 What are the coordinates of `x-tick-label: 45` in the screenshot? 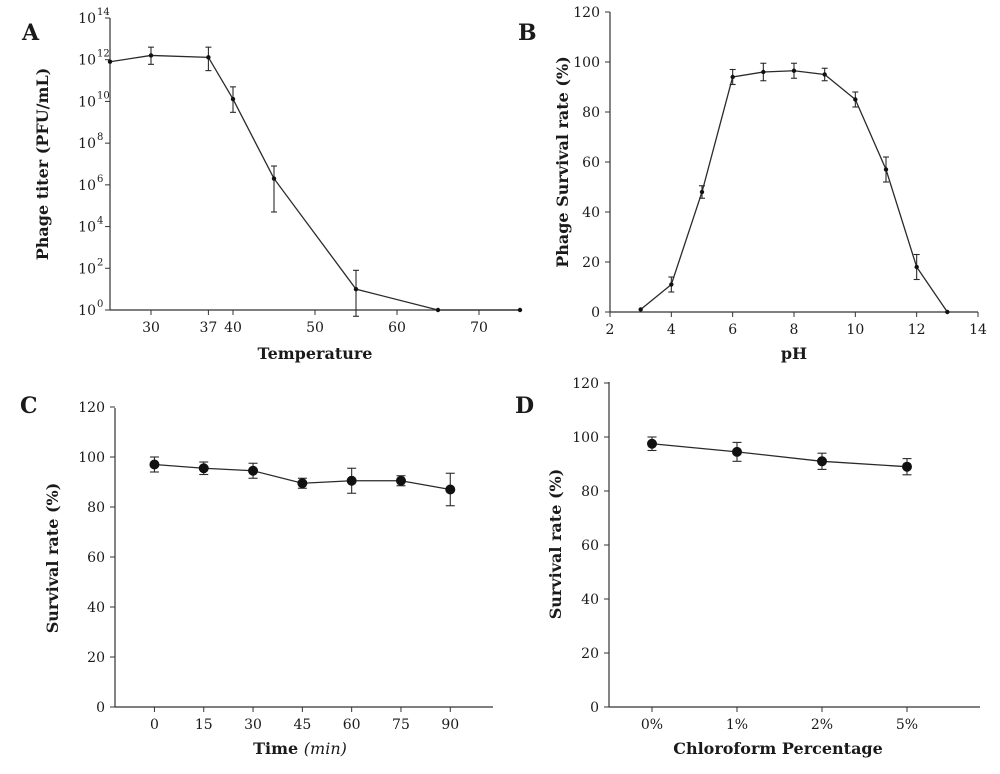 It's located at (302, 725).